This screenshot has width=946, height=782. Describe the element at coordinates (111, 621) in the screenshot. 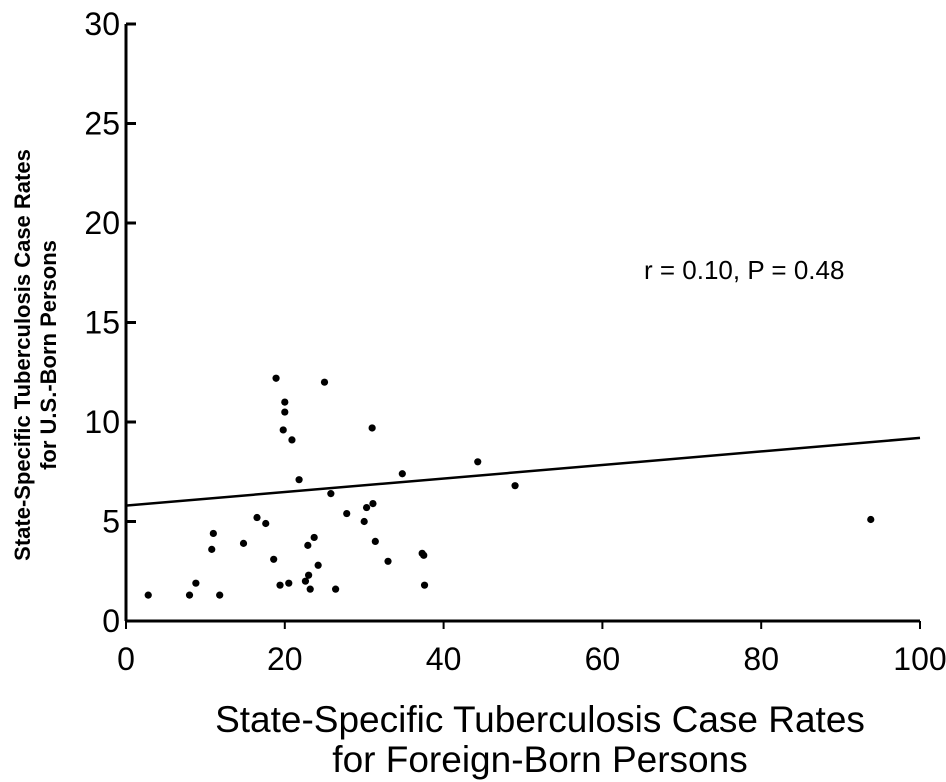

I see `y-tick-label: 0` at that location.